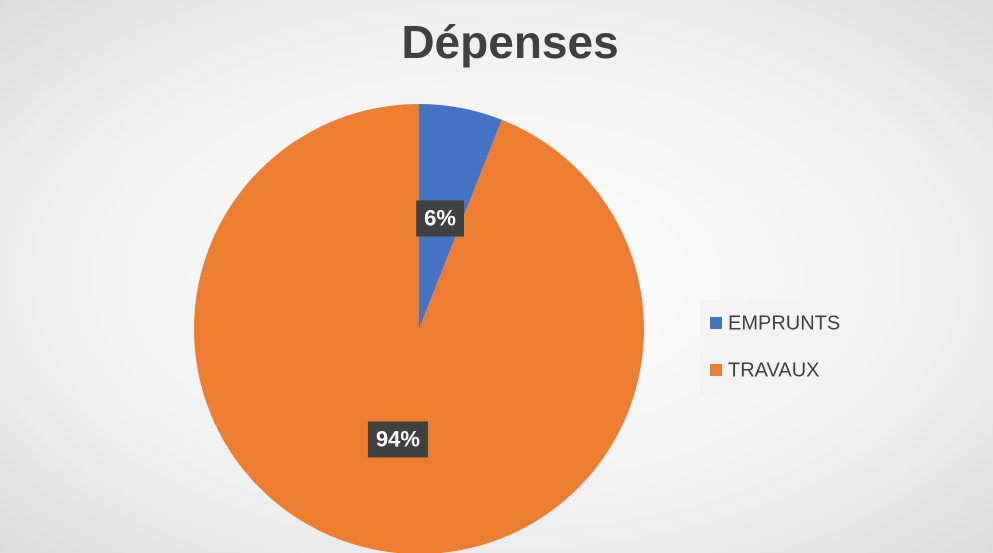 The image size is (993, 553). What do you see at coordinates (509, 42) in the screenshot?
I see `chart-title: Dépenses` at bounding box center [509, 42].